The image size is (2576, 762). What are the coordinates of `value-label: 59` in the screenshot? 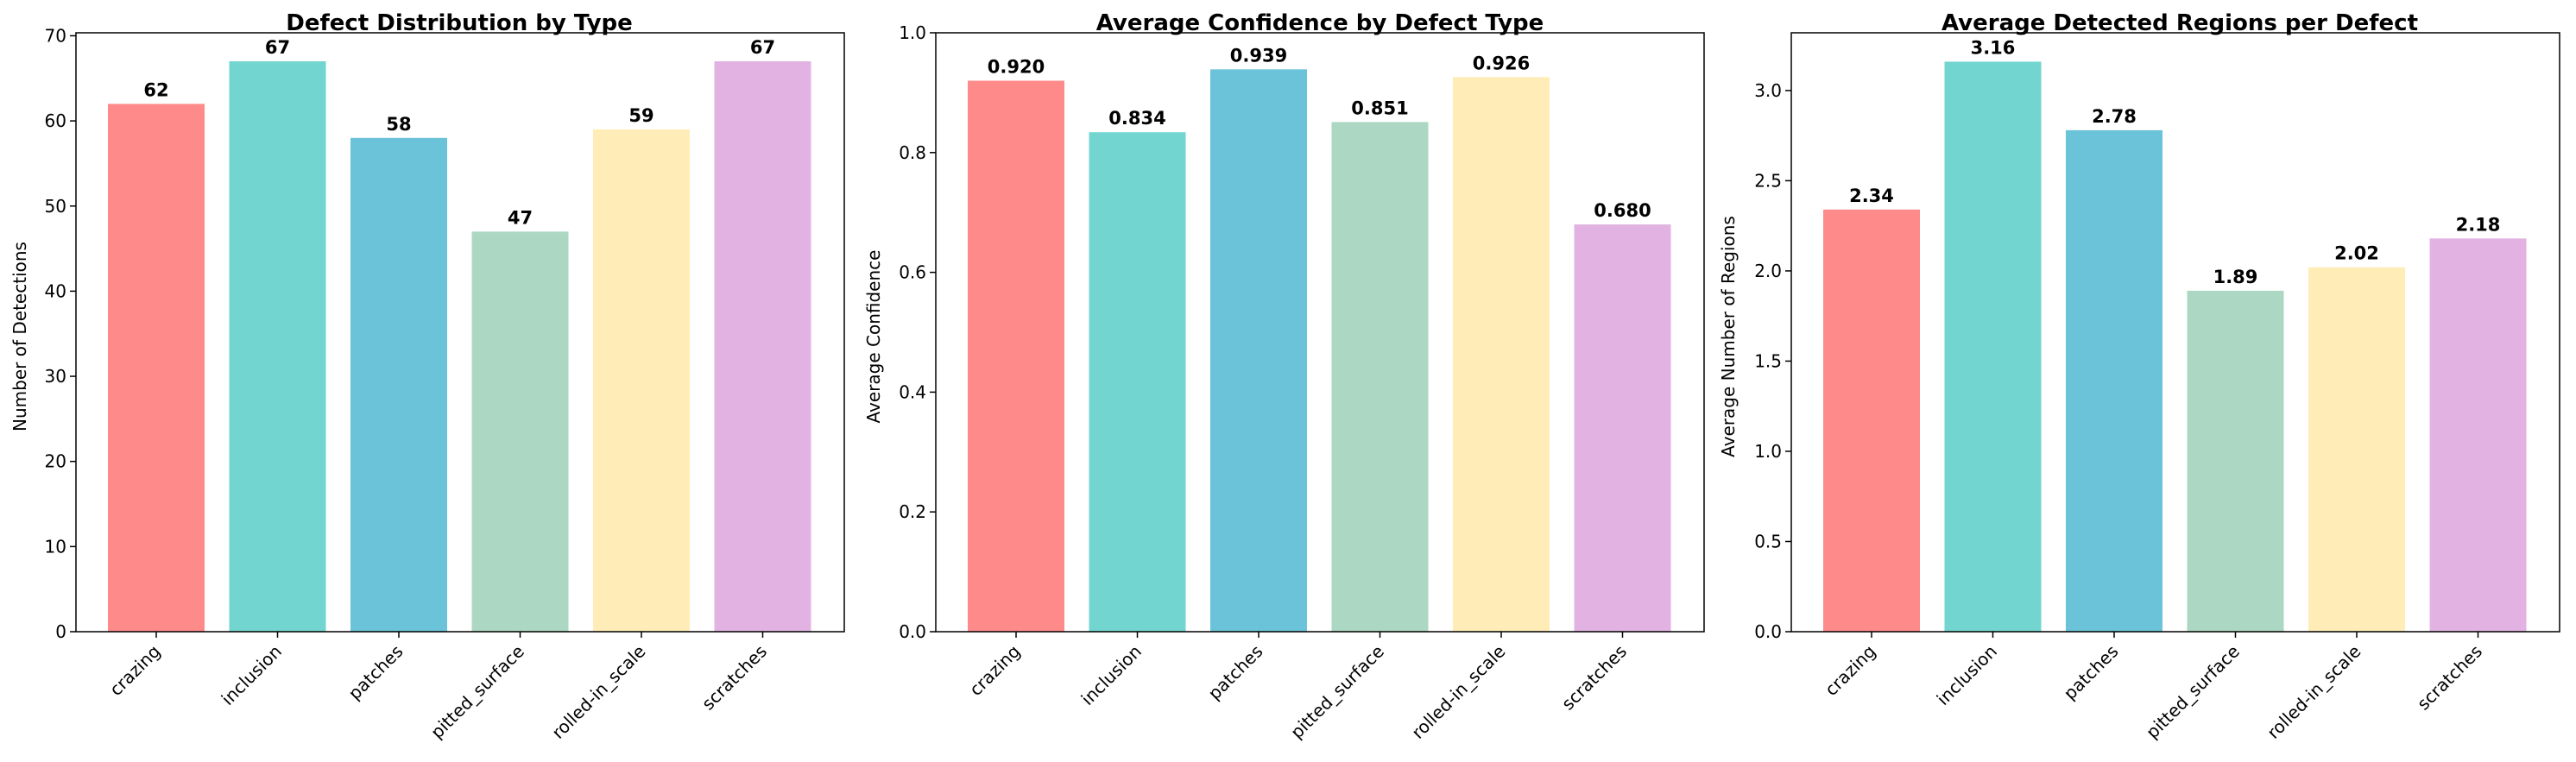 It's located at (640, 115).